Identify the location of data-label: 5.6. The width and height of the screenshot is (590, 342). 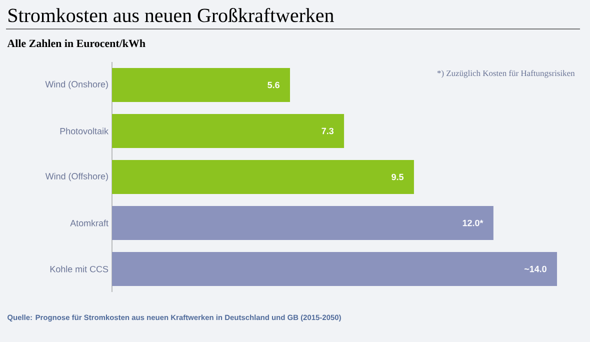
(274, 85).